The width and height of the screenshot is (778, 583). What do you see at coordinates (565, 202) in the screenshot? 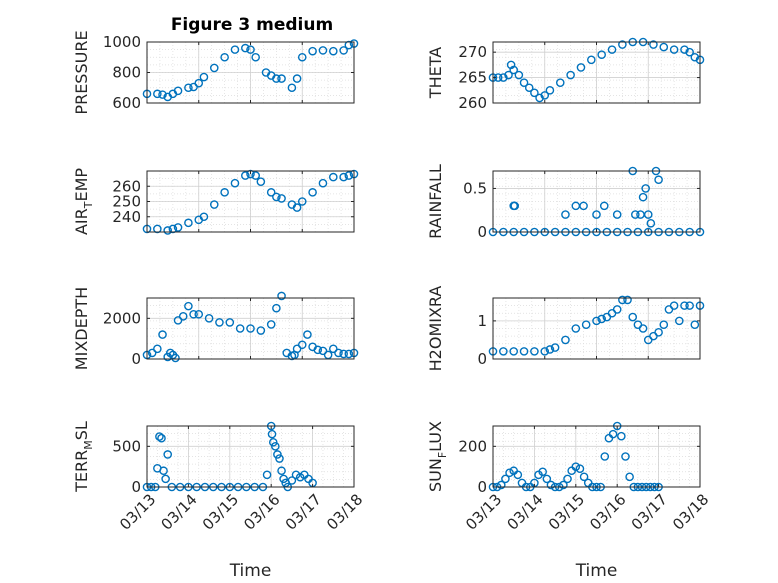
I see `subplot-4: 0 0.5 RAINFALL` at bounding box center [565, 202].